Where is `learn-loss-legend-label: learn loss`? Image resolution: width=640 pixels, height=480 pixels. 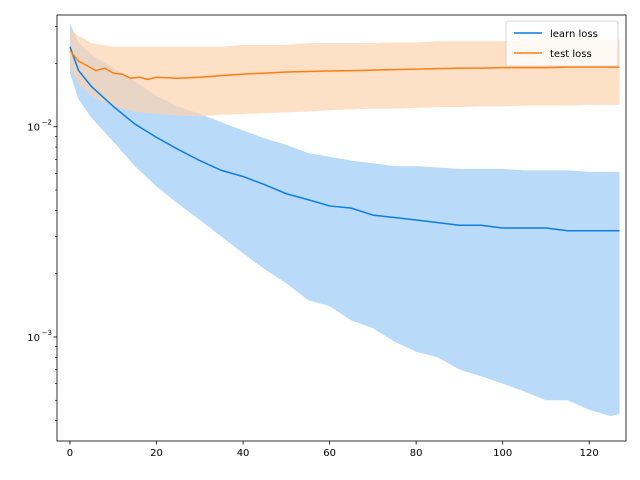
learn-loss-legend-label: learn loss is located at coordinates (574, 34).